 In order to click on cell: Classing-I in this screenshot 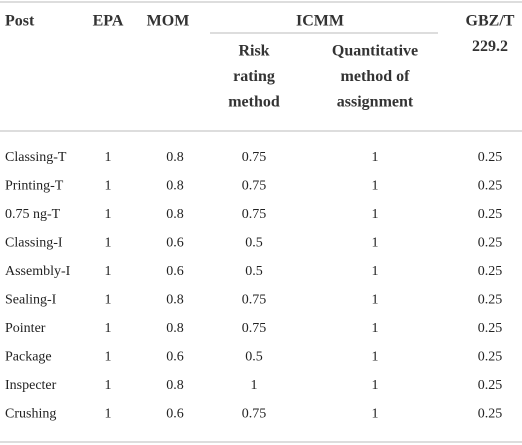, I will do `click(34, 243)`.